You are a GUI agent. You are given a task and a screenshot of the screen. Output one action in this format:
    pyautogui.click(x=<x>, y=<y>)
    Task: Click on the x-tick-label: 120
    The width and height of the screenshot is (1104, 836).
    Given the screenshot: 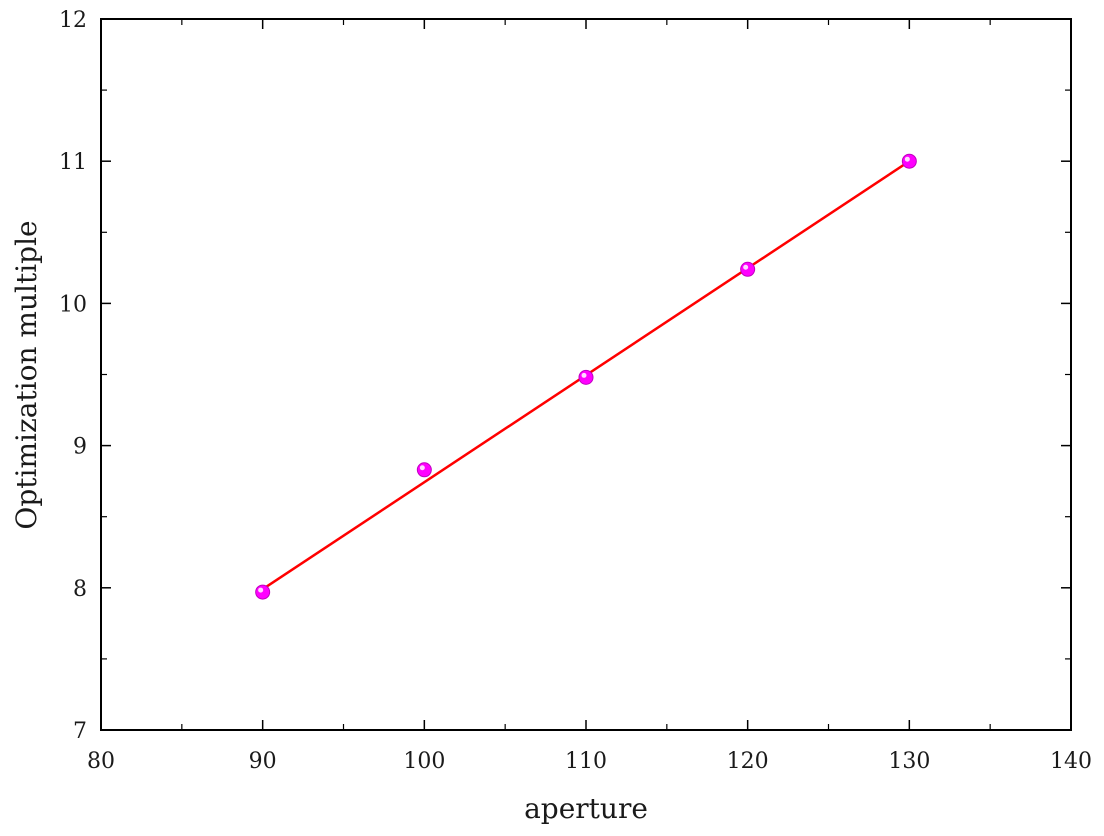 What is the action you would take?
    pyautogui.click(x=748, y=761)
    